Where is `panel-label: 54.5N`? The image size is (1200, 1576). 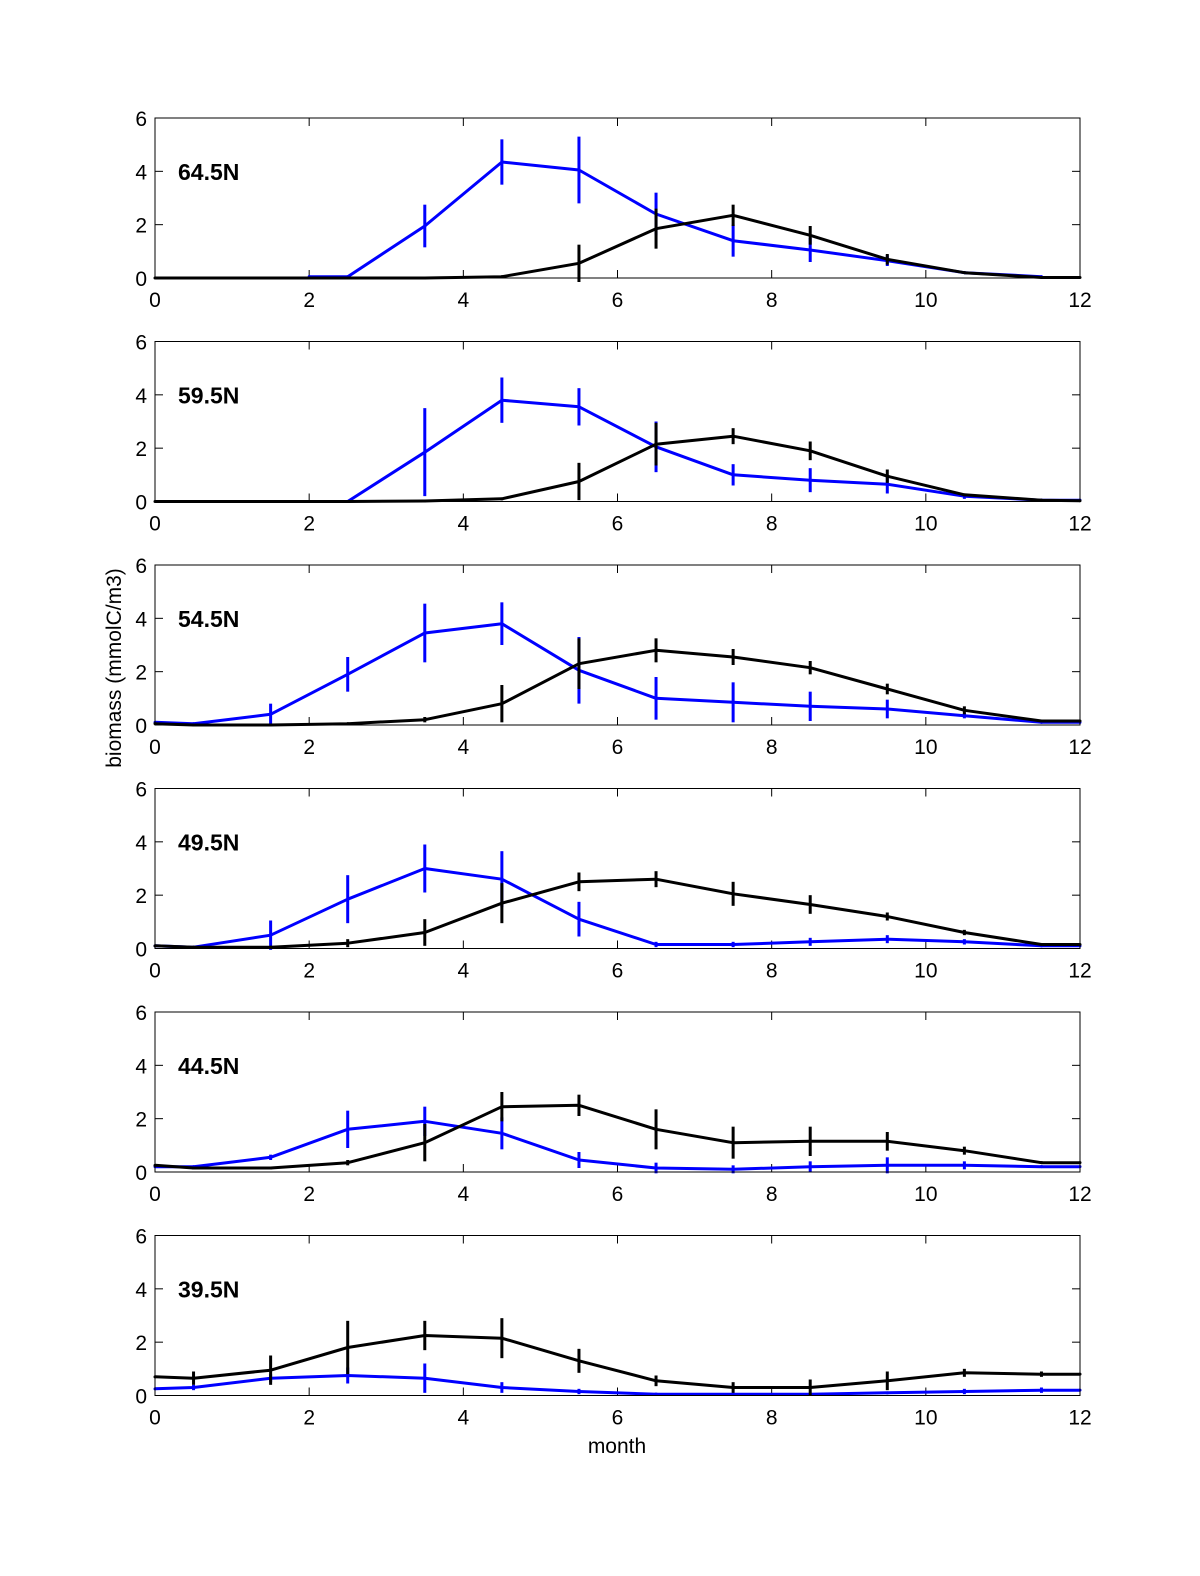
panel-label: 54.5N is located at coordinates (208, 619).